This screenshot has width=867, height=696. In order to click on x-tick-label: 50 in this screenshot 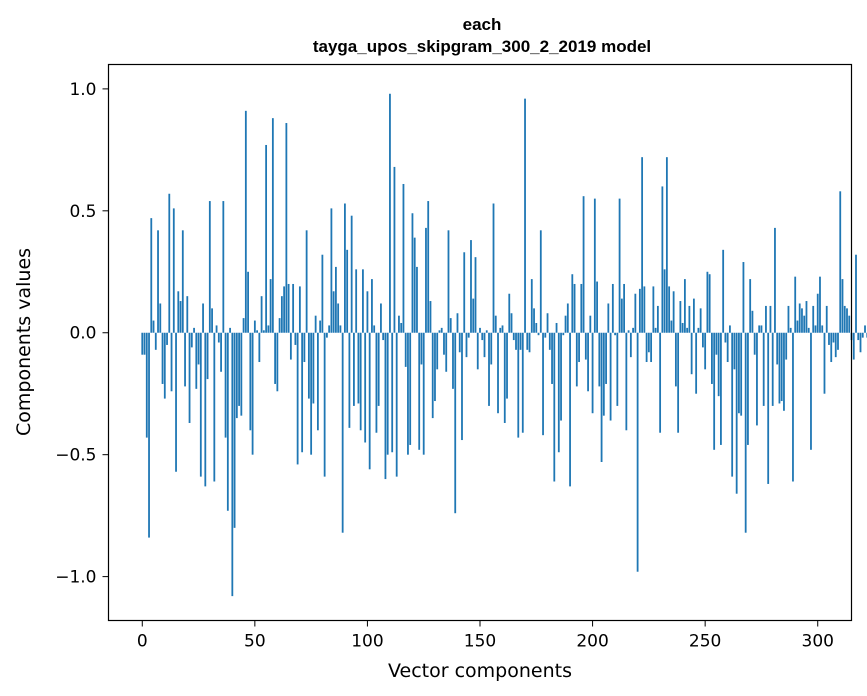, I will do `click(255, 642)`.